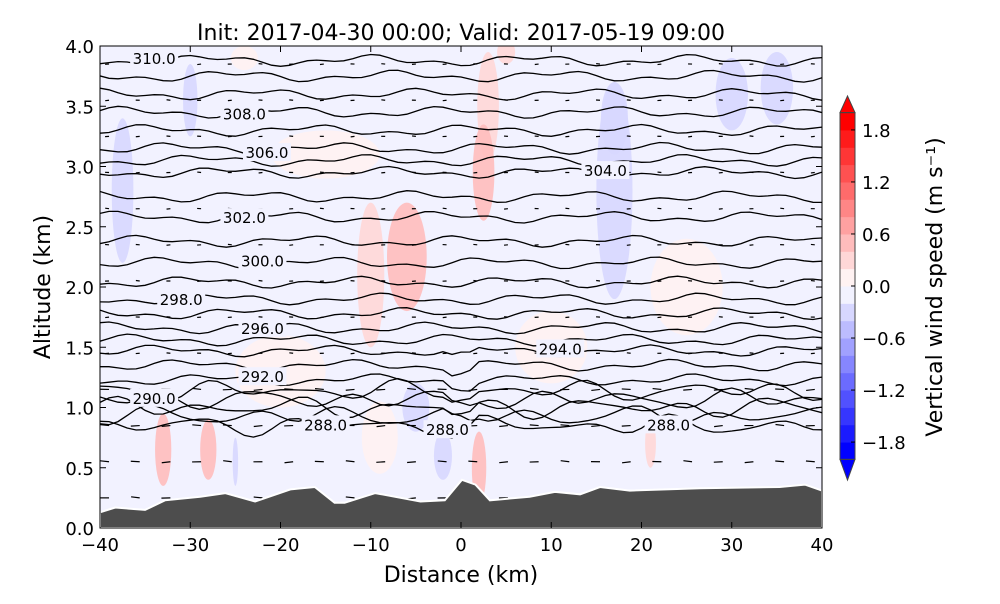  Describe the element at coordinates (43, 287) in the screenshot. I see `y-axis-label: Altitude (km)` at that location.